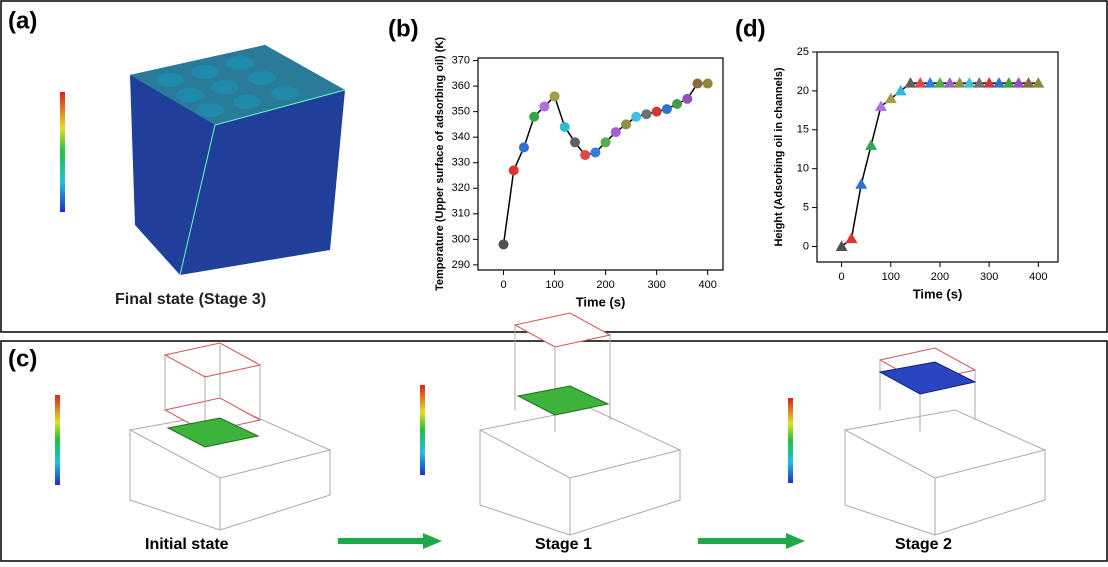 Image resolution: width=1108 pixels, height=567 pixels. Describe the element at coordinates (461, 239) in the screenshot. I see `y-tick-label: 300` at that location.